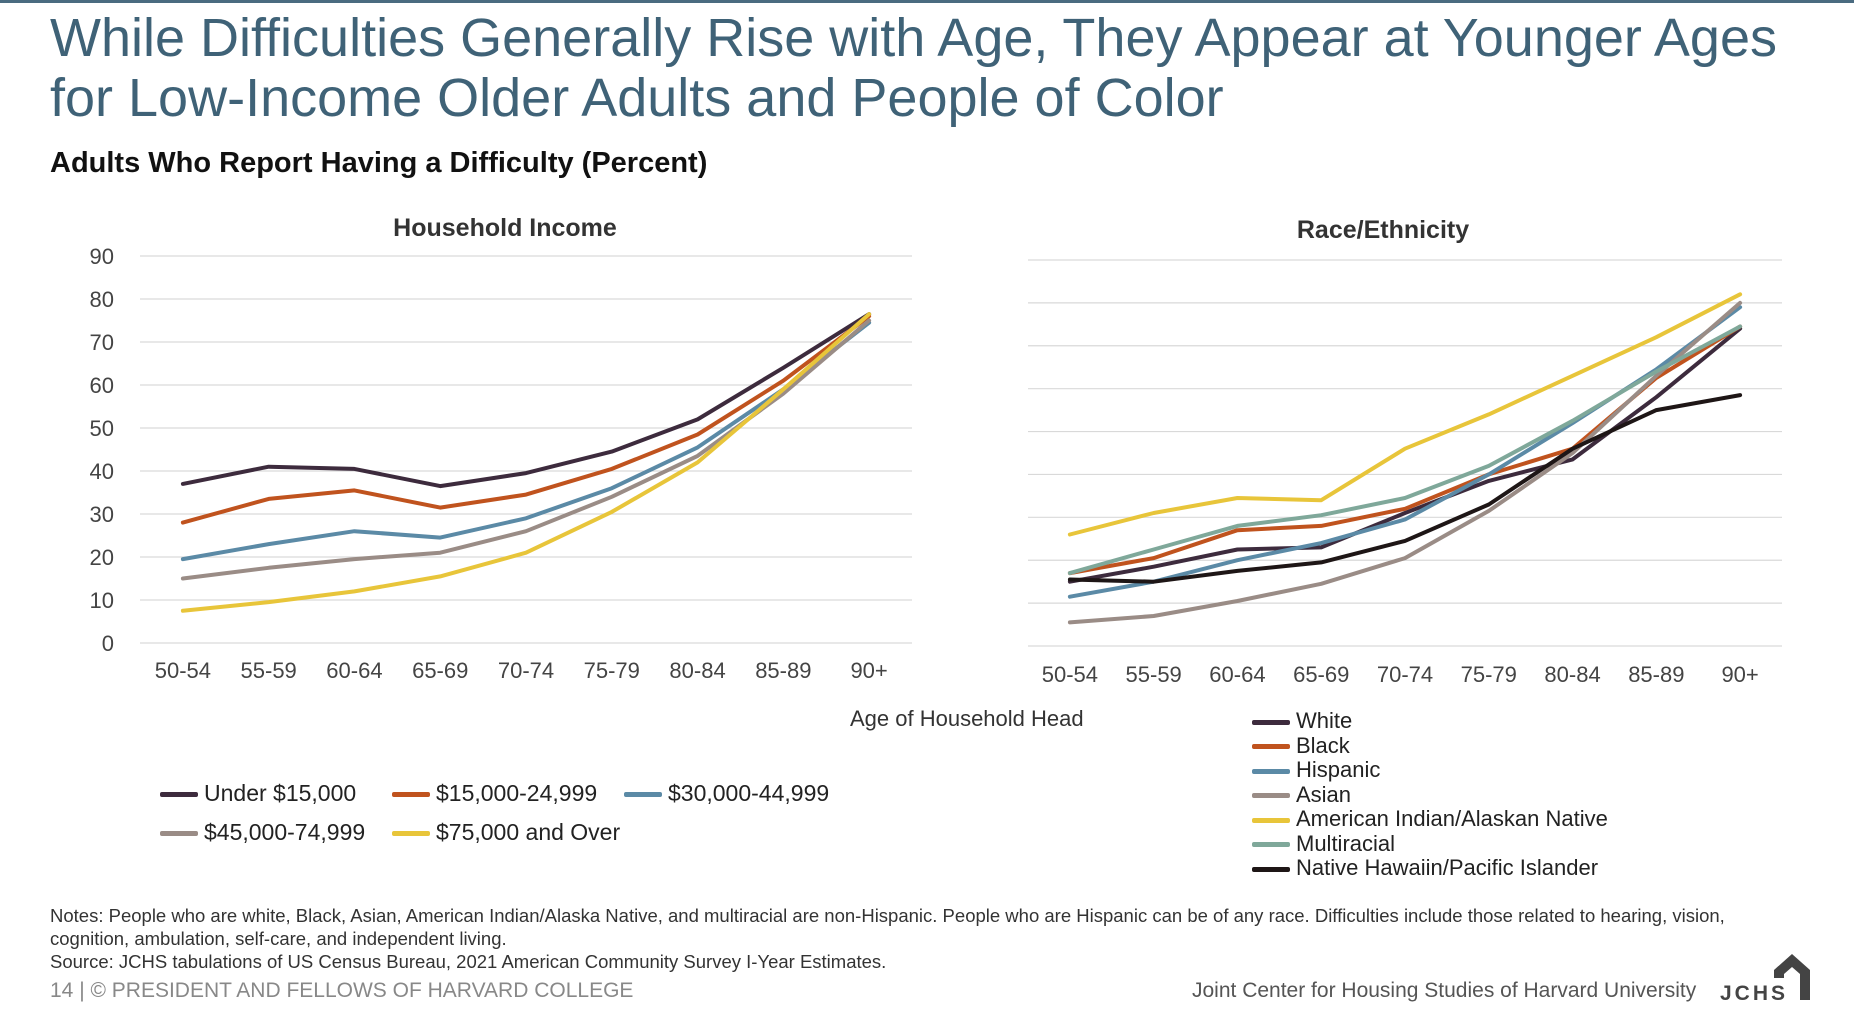 The height and width of the screenshot is (1024, 1854). I want to click on income-x-tick-label: 50-54, so click(183, 670).